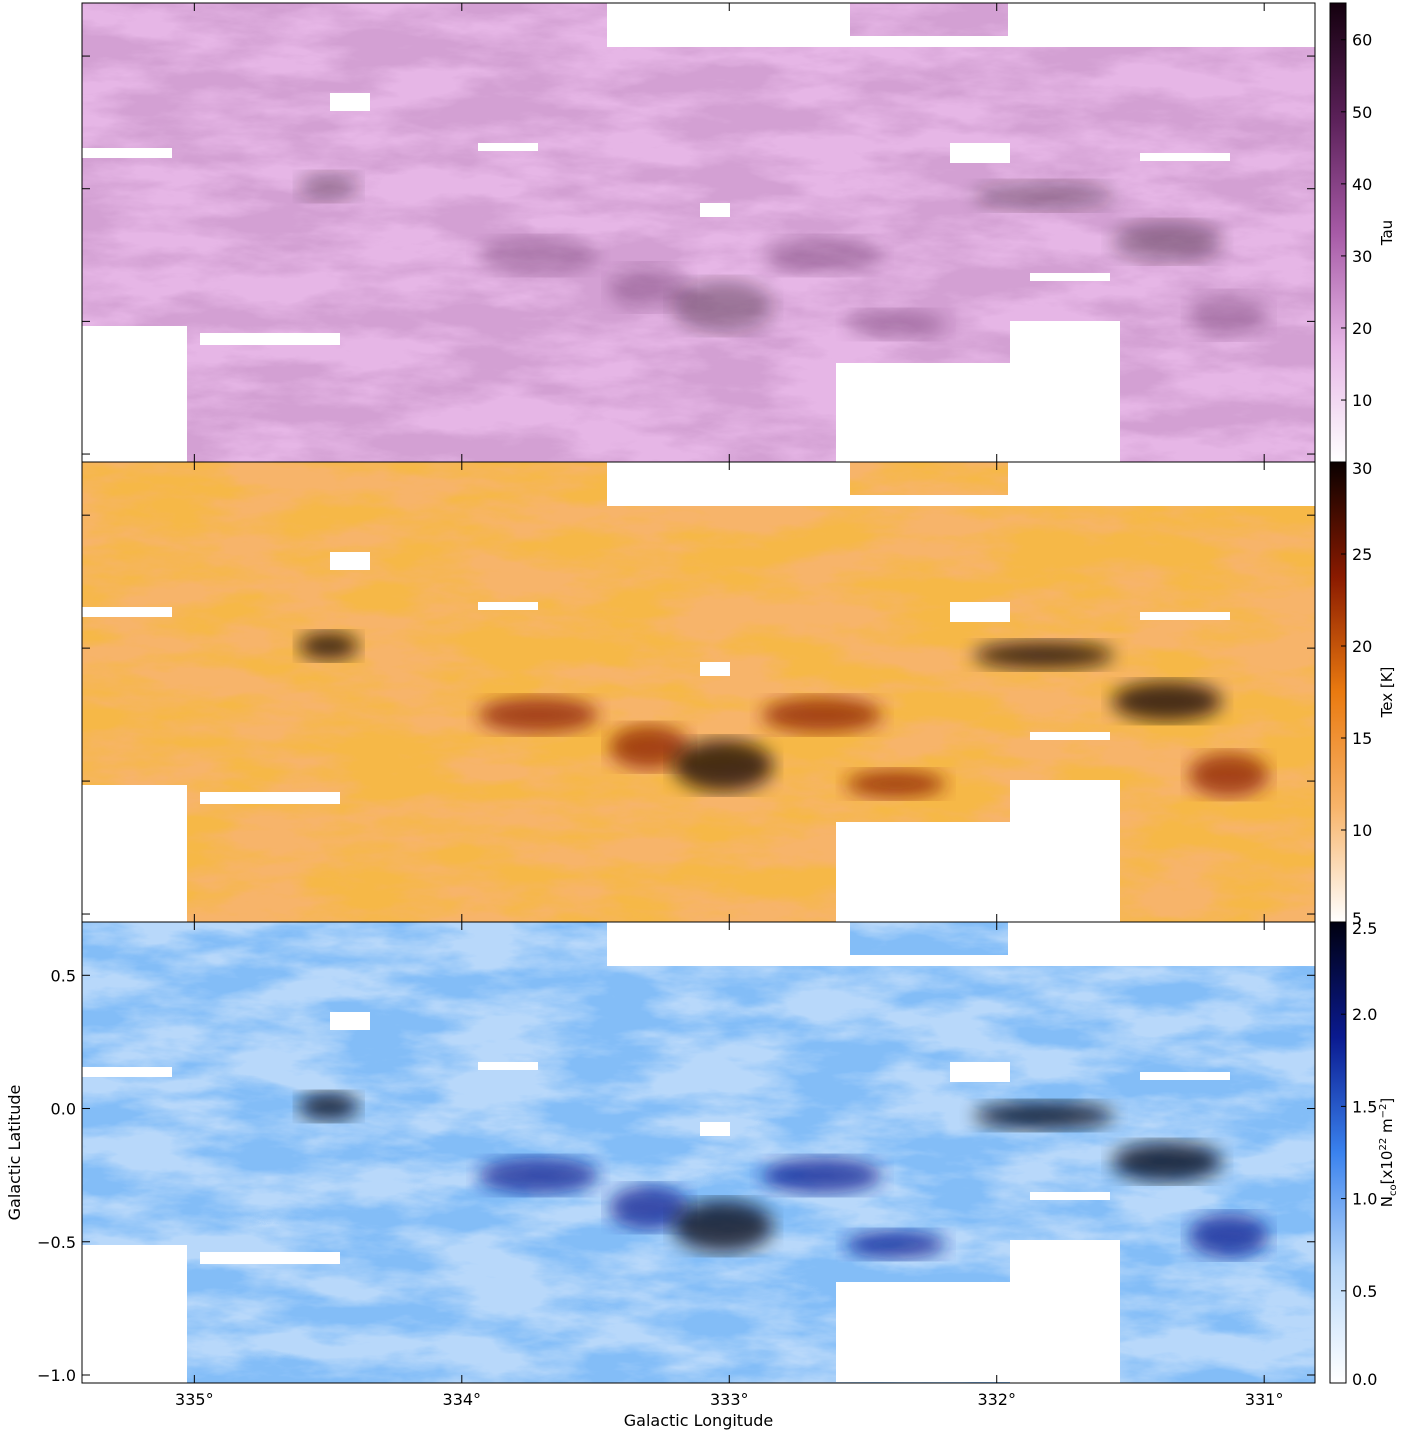  I want to click on colorbar-label-part: [x10, so click(1387, 1168).